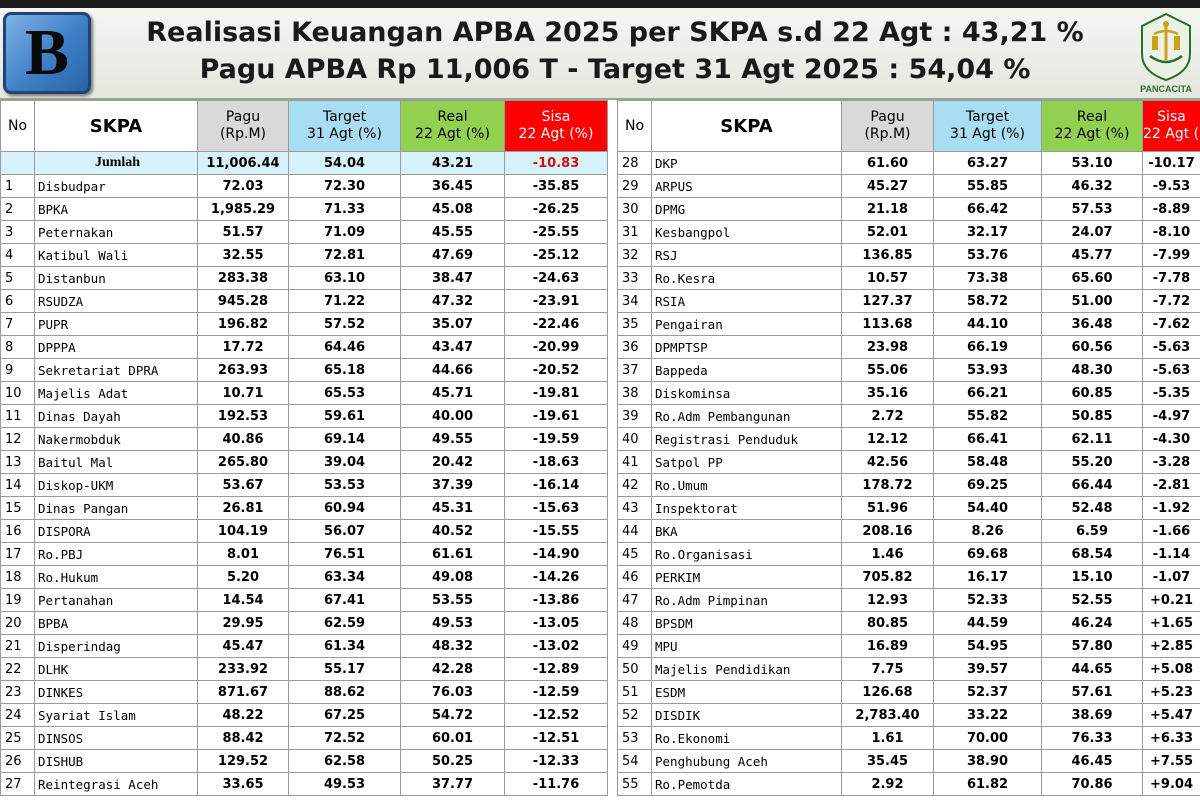 Image resolution: width=1200 pixels, height=800 pixels. I want to click on row-sisa: -14.90, so click(556, 554).